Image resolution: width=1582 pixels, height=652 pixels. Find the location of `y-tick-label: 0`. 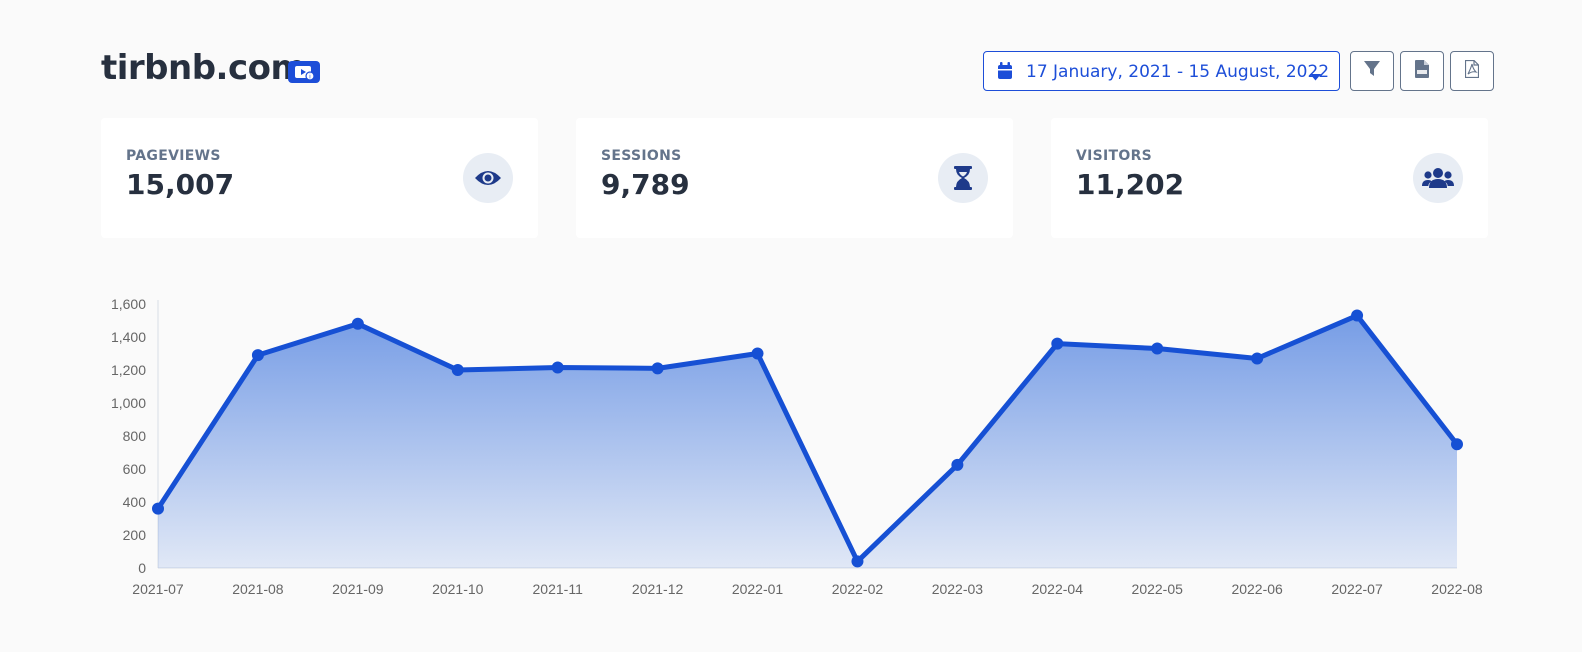

y-tick-label: 0 is located at coordinates (142, 568).